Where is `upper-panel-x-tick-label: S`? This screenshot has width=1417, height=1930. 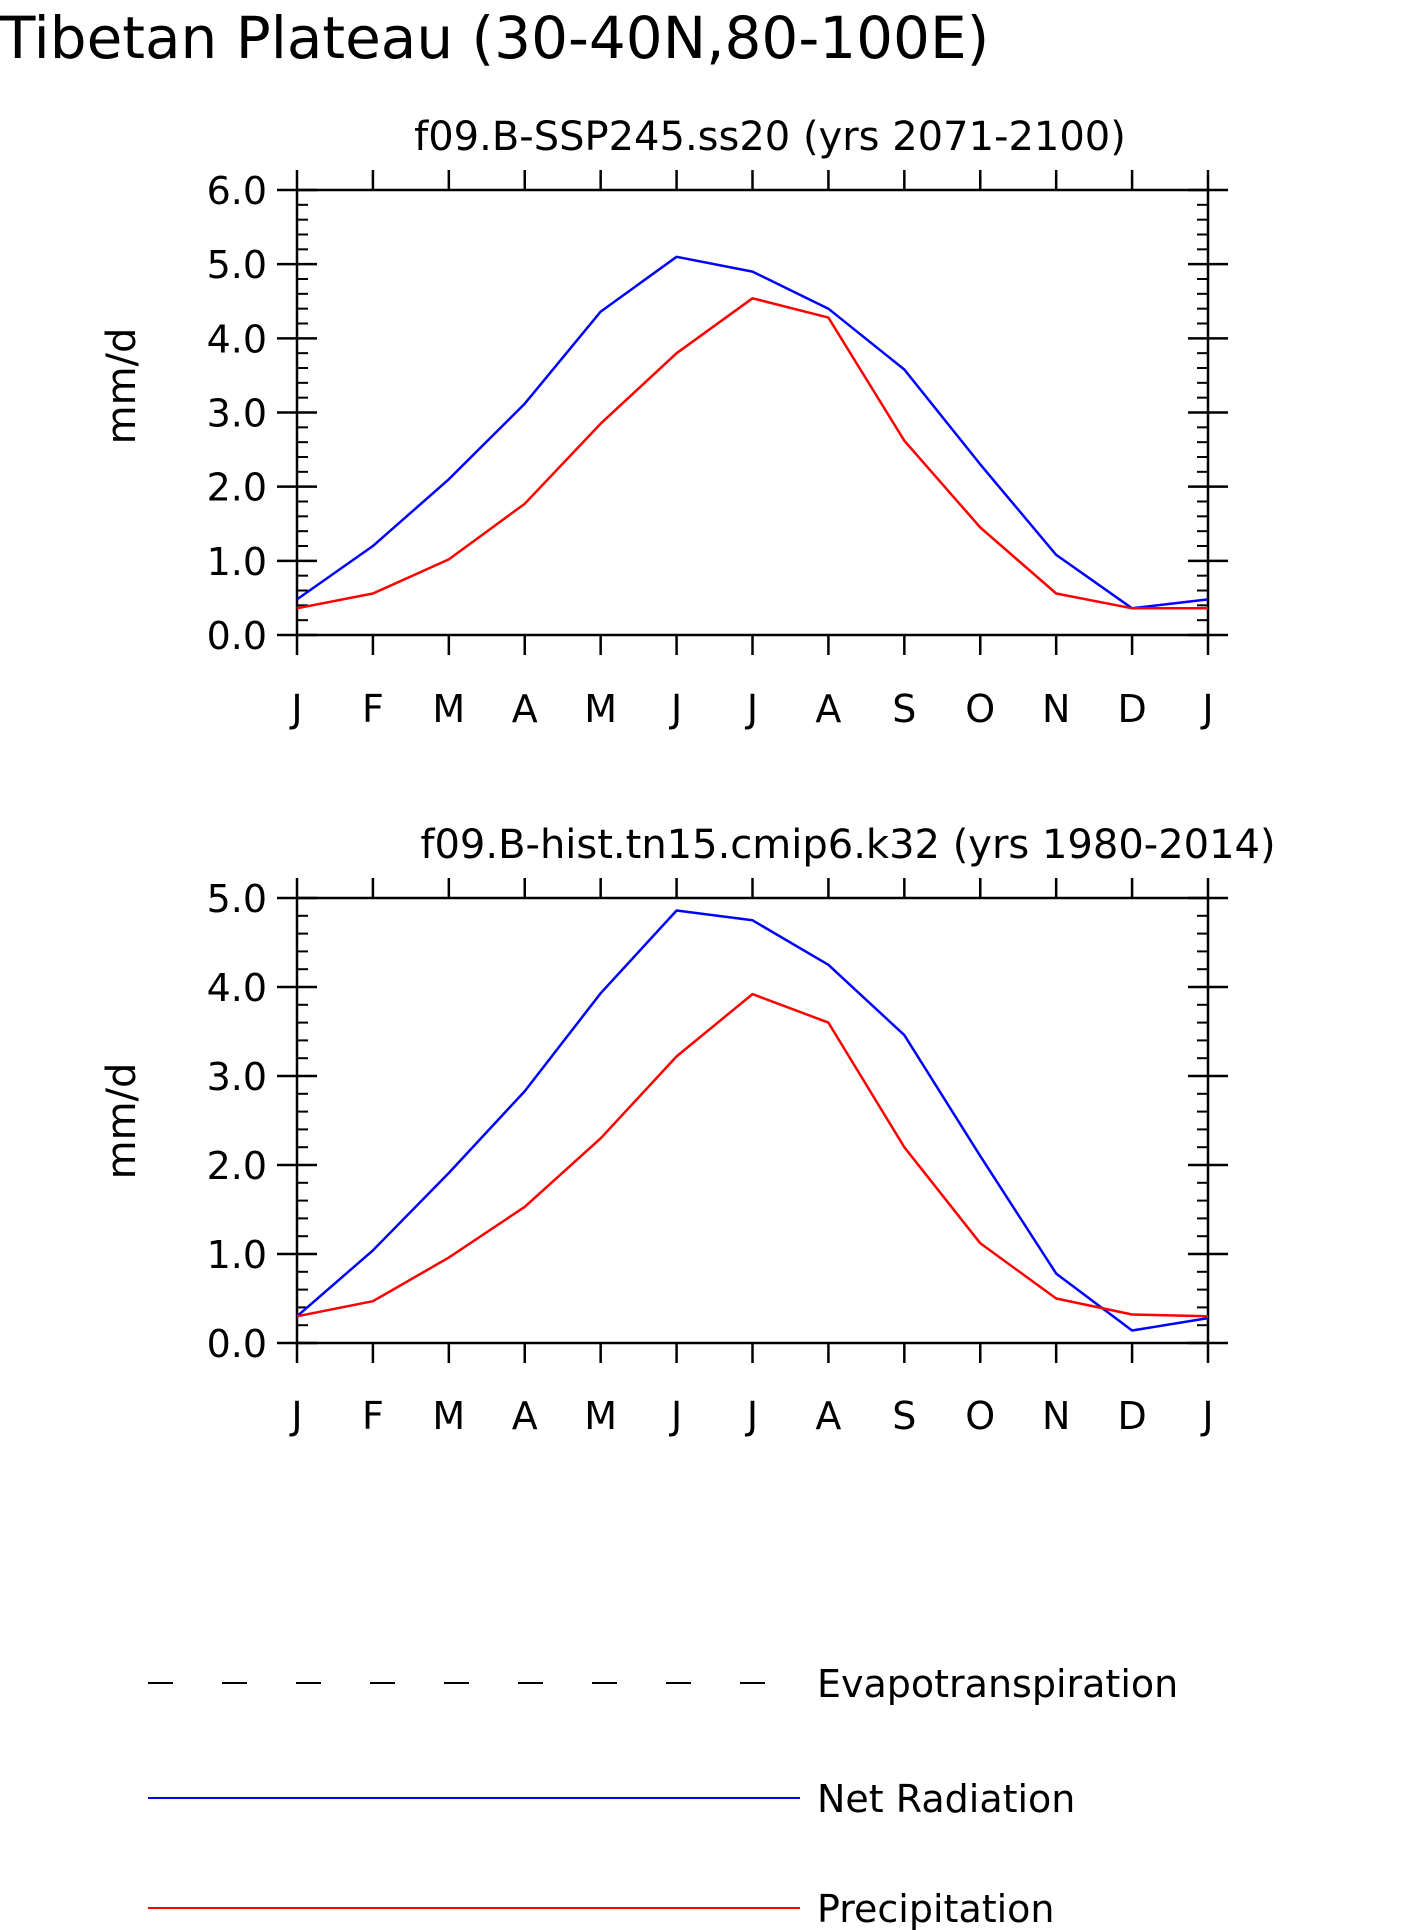
upper-panel-x-tick-label: S is located at coordinates (904, 709).